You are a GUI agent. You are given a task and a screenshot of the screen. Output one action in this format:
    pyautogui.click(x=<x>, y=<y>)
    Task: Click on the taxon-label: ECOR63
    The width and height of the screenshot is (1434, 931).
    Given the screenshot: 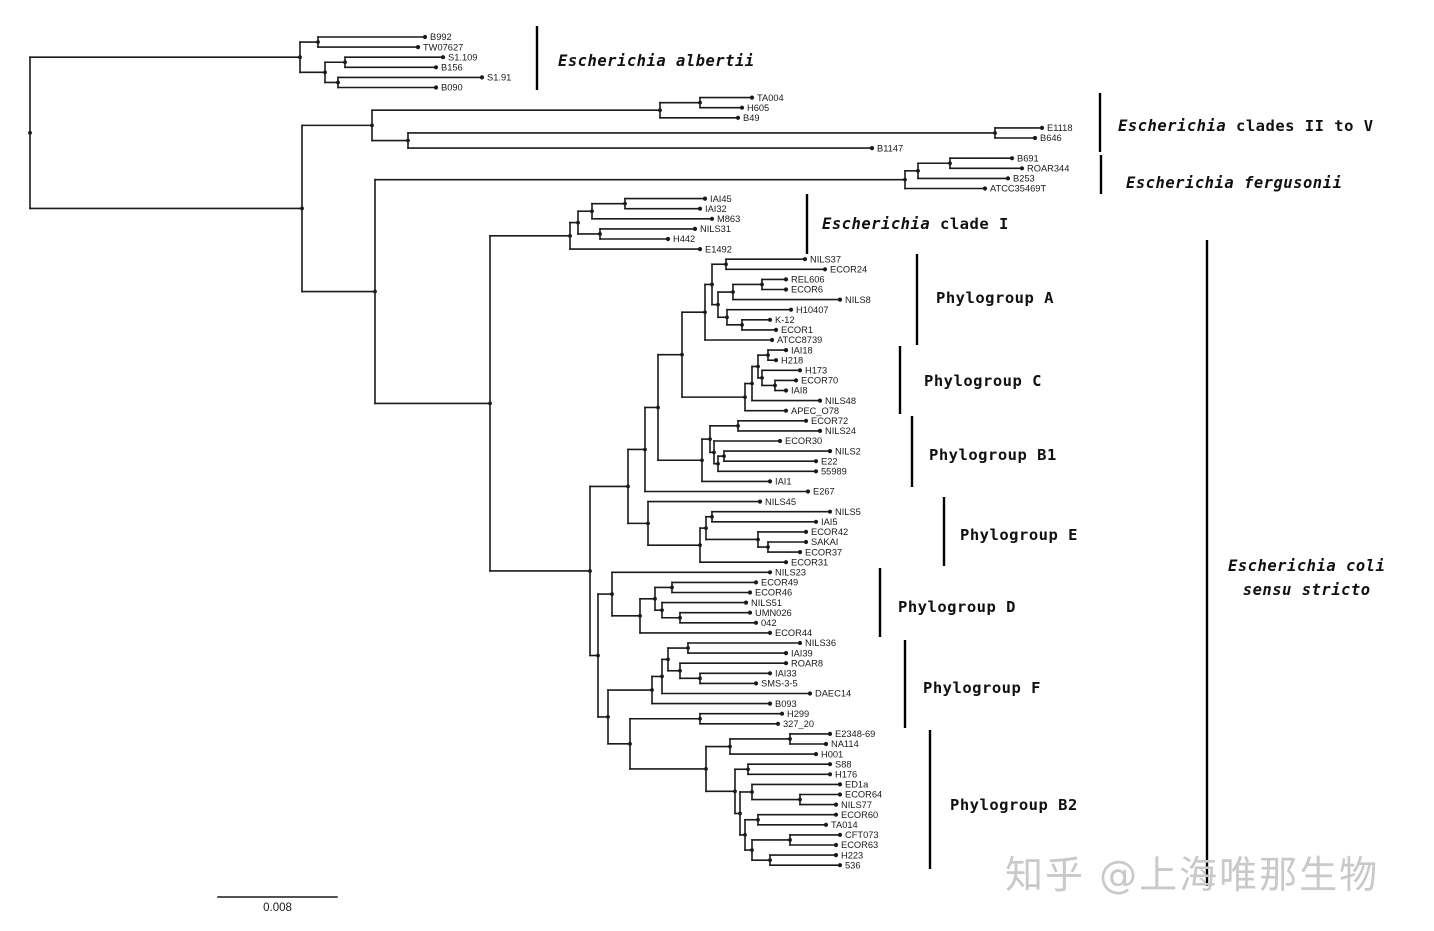 What is the action you would take?
    pyautogui.click(x=859, y=845)
    